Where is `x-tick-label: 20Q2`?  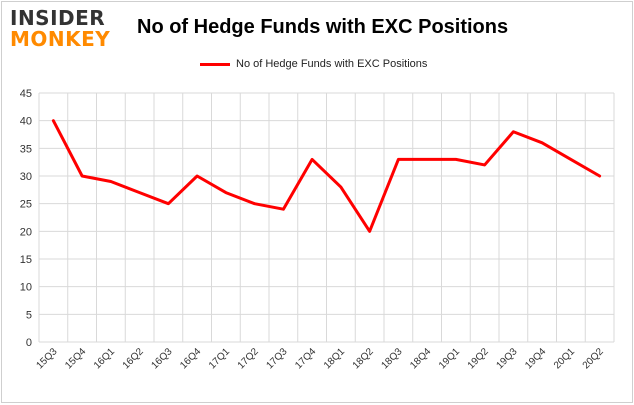
x-tick-label: 20Q2 is located at coordinates (593, 358).